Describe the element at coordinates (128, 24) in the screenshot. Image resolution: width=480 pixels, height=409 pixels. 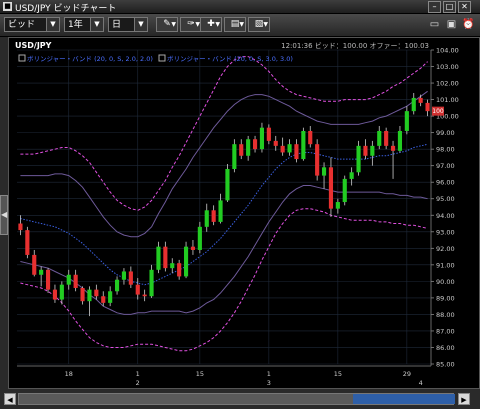
I see `interval-dropdown: 日 ▼` at that location.